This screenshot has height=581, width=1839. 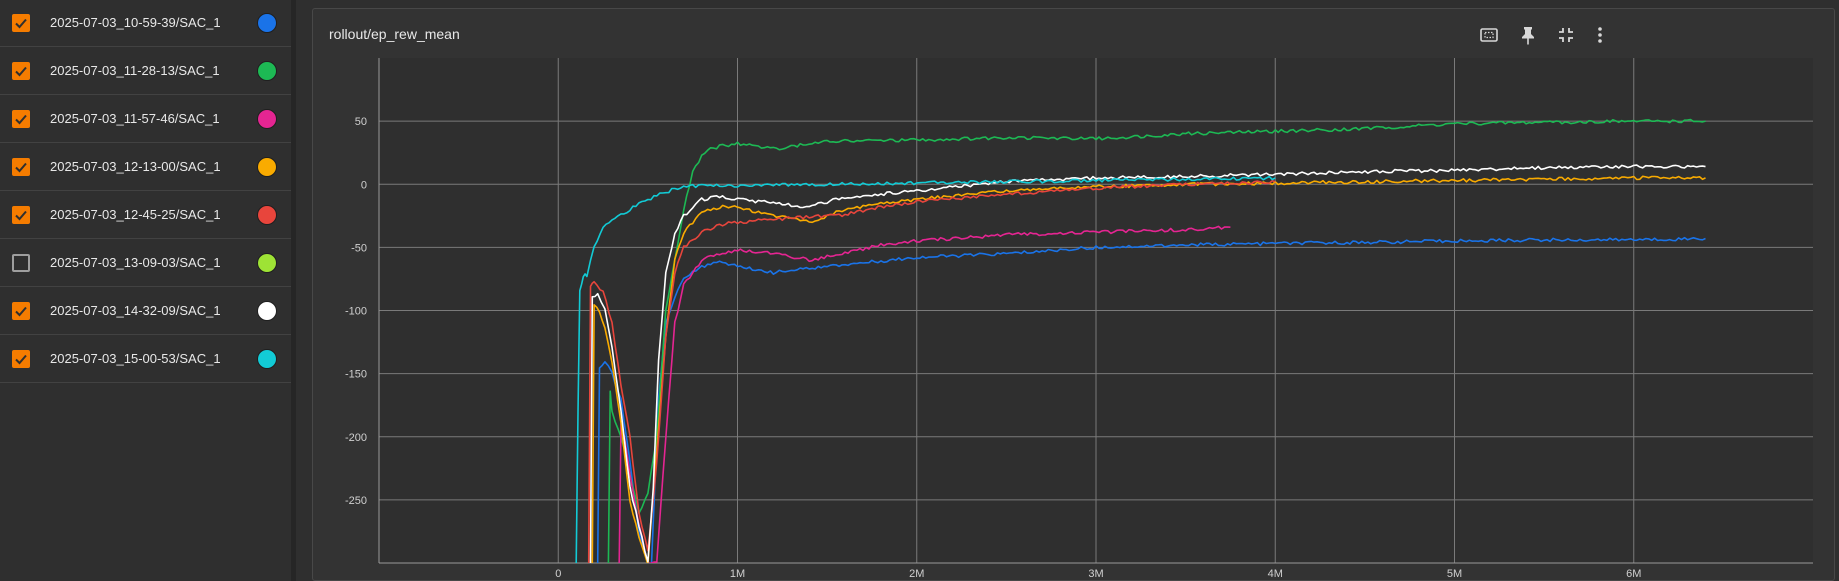 What do you see at coordinates (135, 310) in the screenshot?
I see `run-label: 2025-07-03_14-32-09/SAC_1` at bounding box center [135, 310].